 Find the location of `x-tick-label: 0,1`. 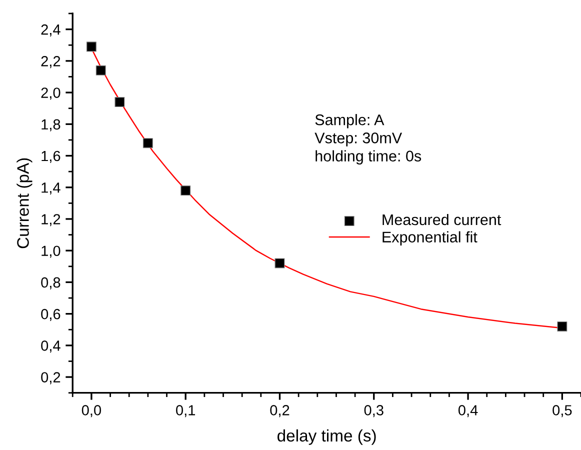

x-tick-label: 0,1 is located at coordinates (186, 411).